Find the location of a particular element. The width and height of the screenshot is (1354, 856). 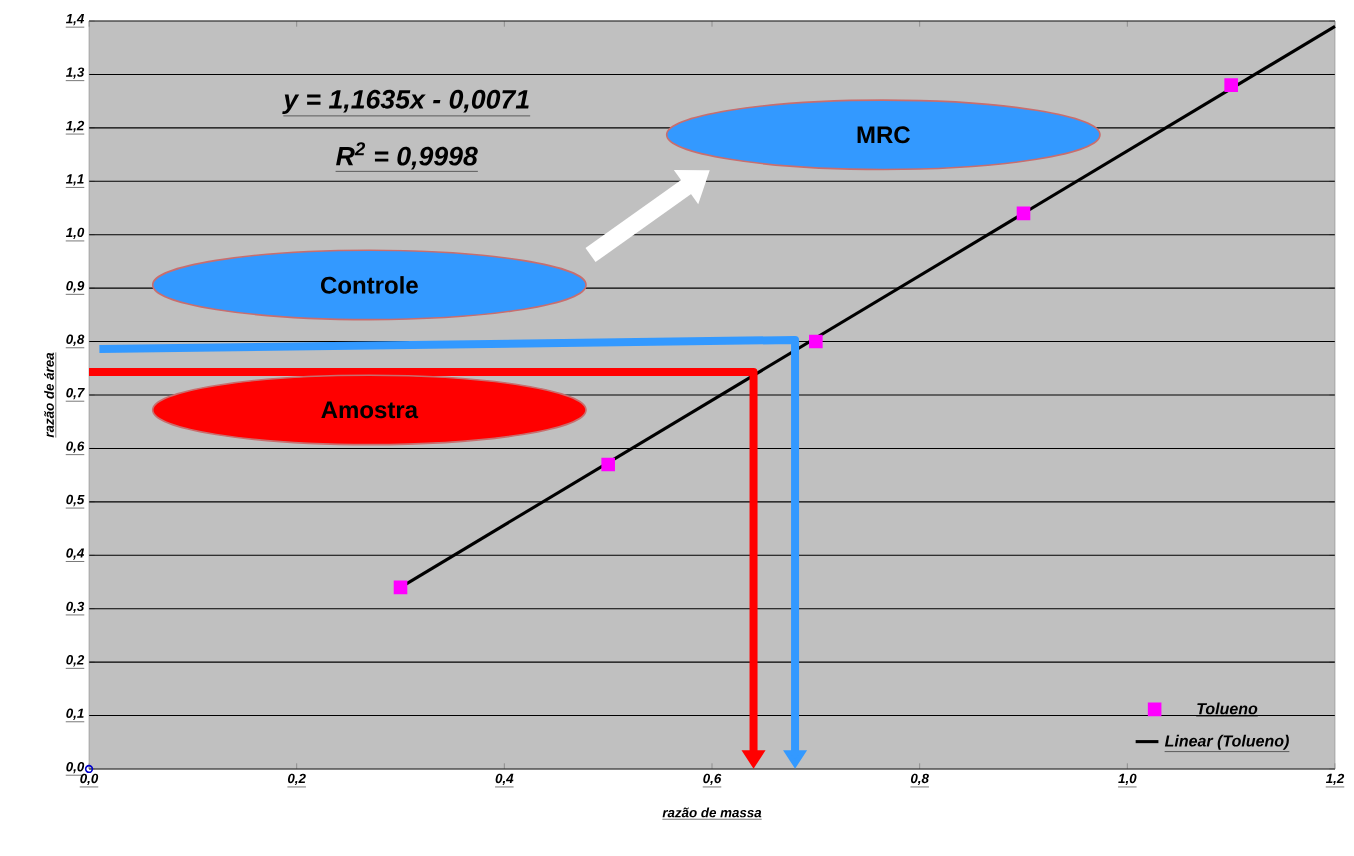

y-tick-label: 0,7 is located at coordinates (75, 393).